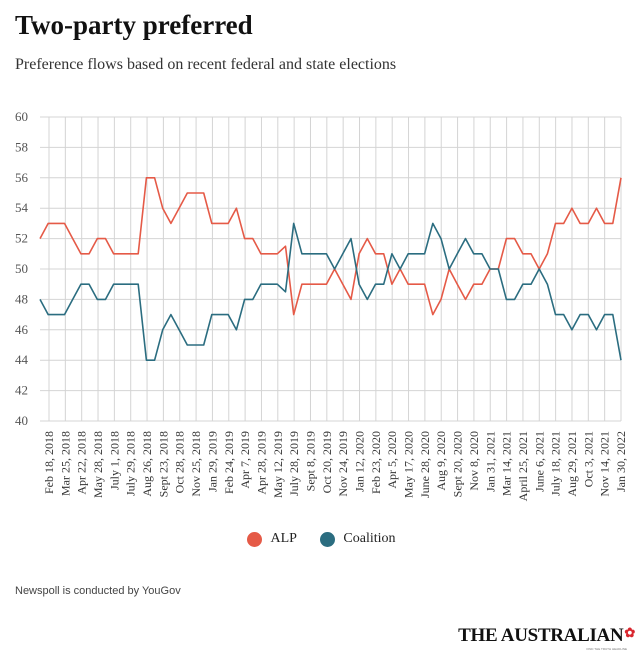 This screenshot has width=643, height=656. Describe the element at coordinates (310, 461) in the screenshot. I see `x-tick-label: Sept 8, 2019` at that location.